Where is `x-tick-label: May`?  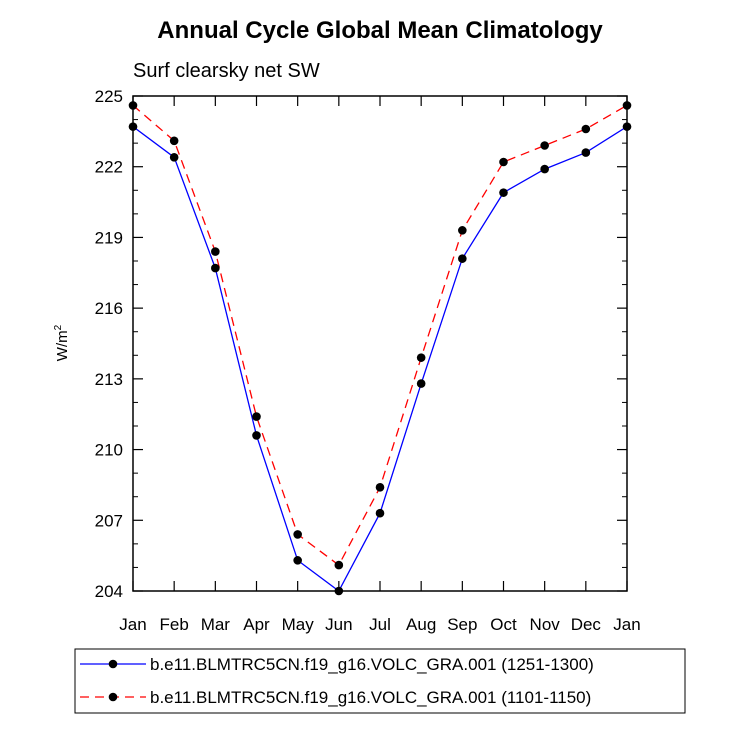 x-tick-label: May is located at coordinates (298, 624).